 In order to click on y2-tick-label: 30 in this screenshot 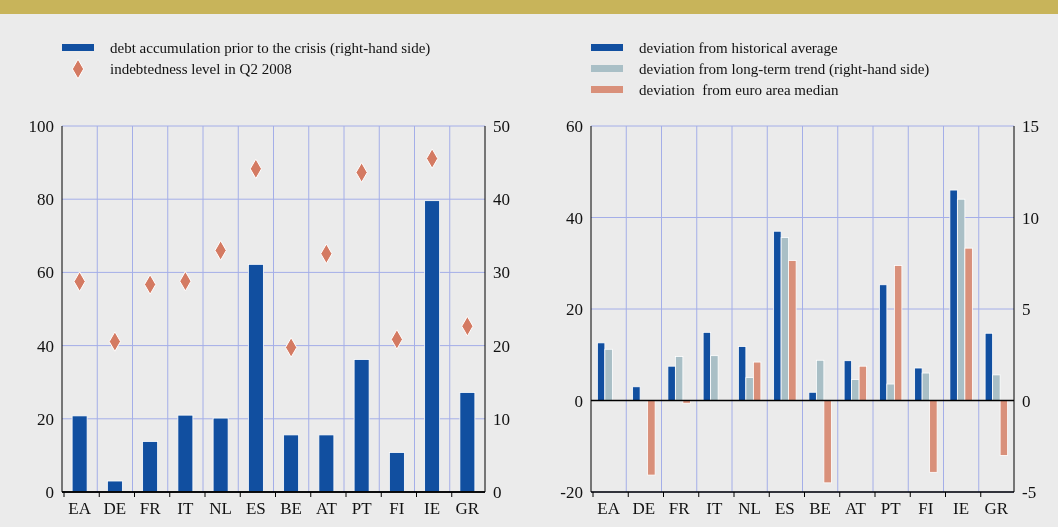, I will do `click(501, 273)`.